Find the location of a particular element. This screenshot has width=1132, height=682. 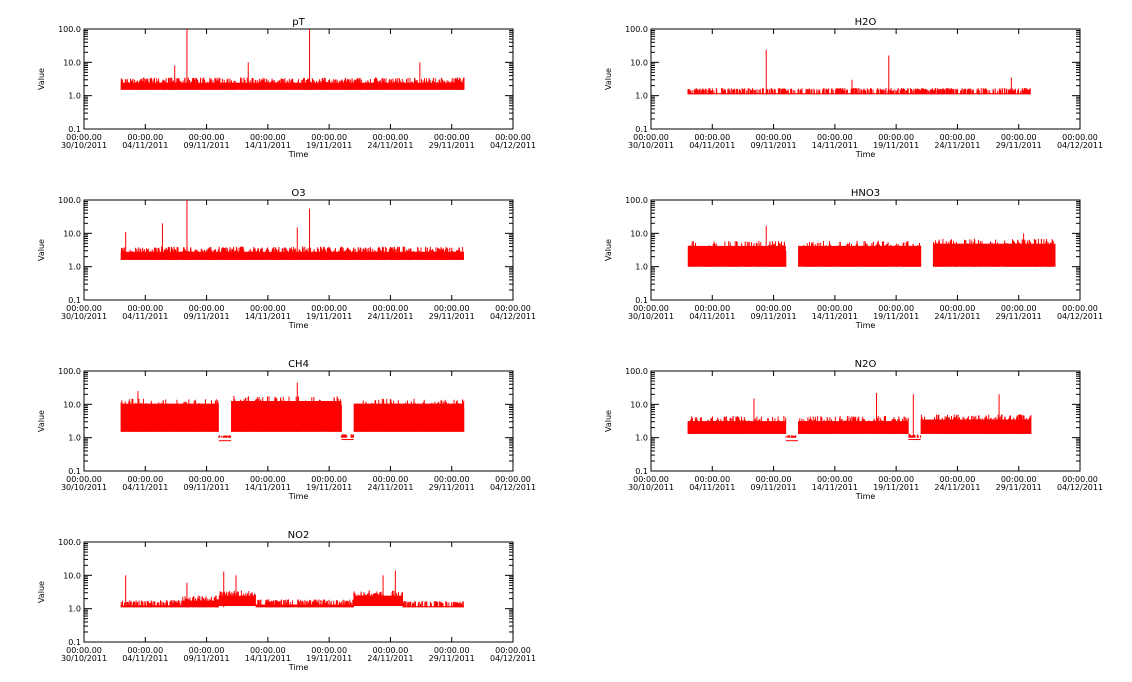

data-series is located at coordinates (859, 72).